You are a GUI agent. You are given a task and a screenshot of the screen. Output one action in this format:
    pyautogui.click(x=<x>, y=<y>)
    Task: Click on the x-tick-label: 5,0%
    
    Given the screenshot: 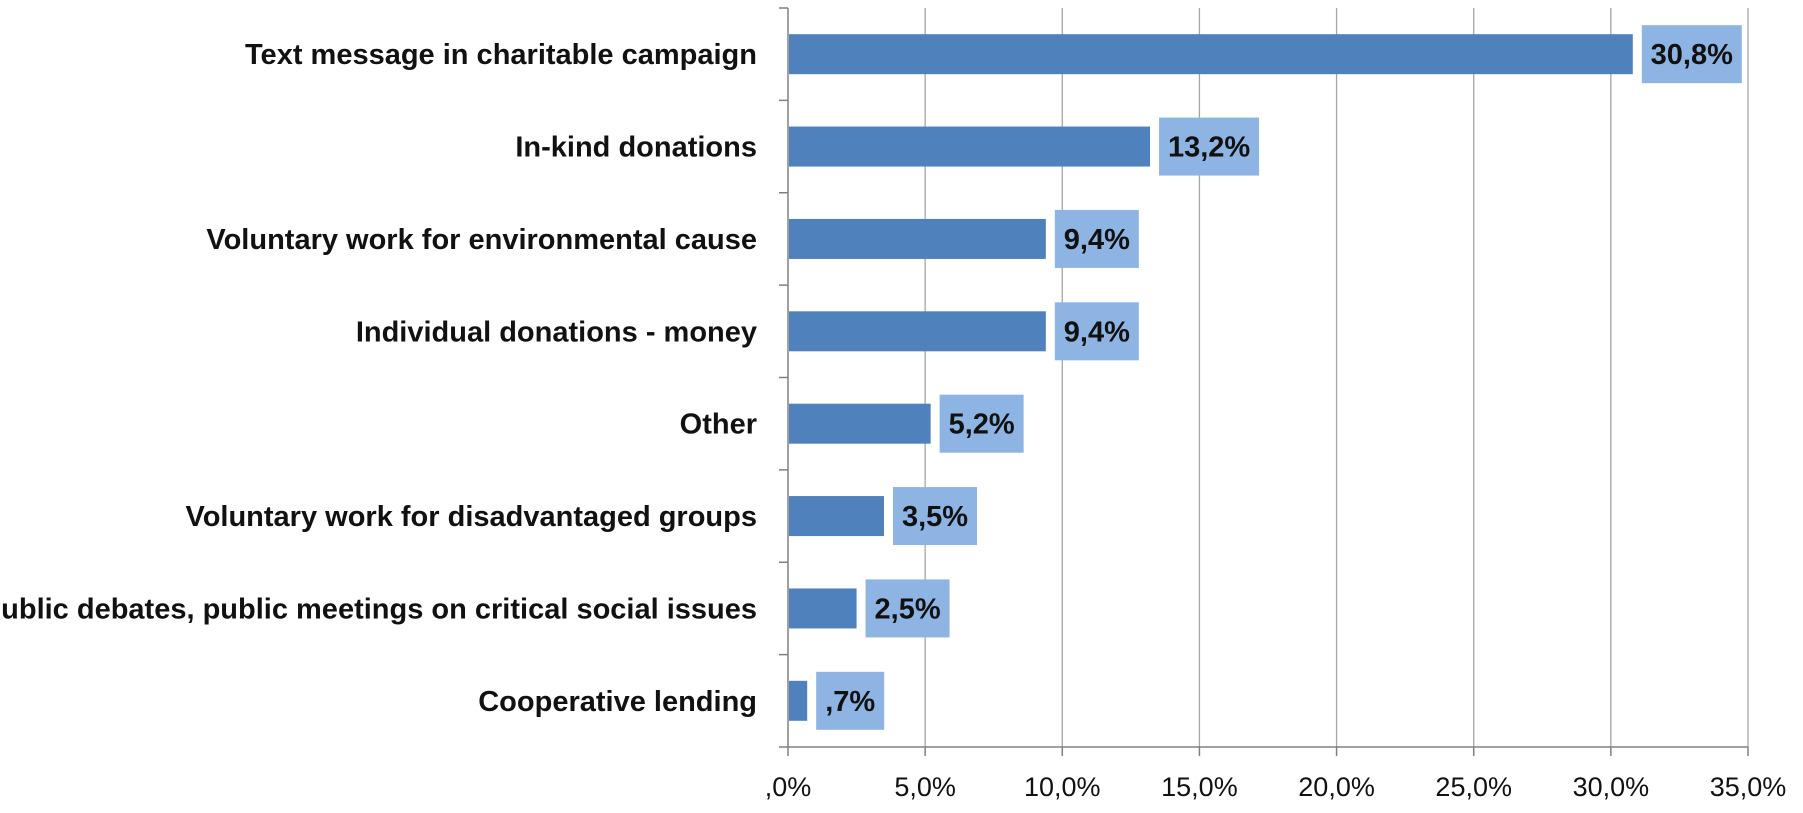 What is the action you would take?
    pyautogui.click(x=925, y=787)
    